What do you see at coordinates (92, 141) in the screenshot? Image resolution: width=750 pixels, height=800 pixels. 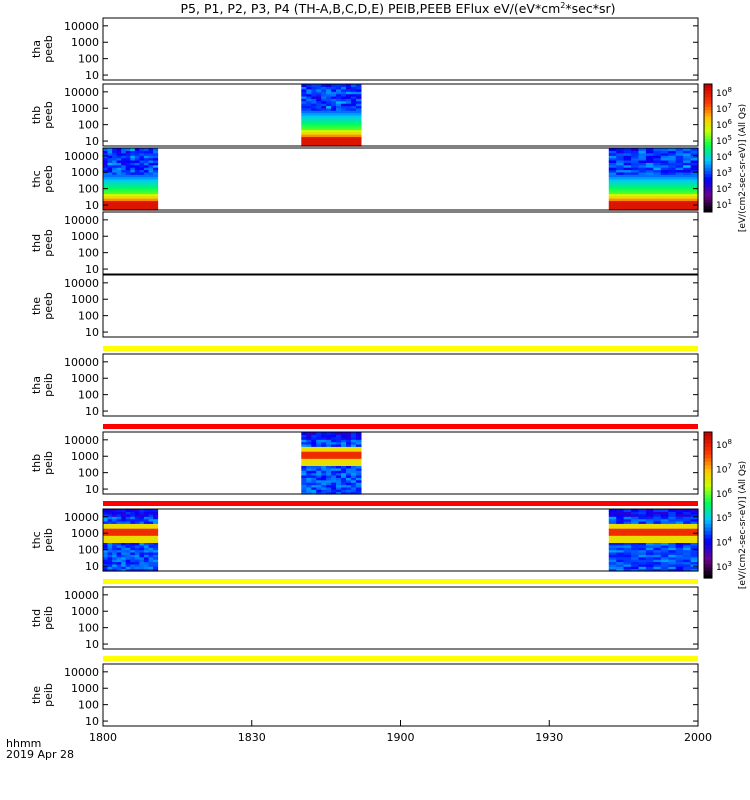 I see `y-tick-label: 10` at bounding box center [92, 141].